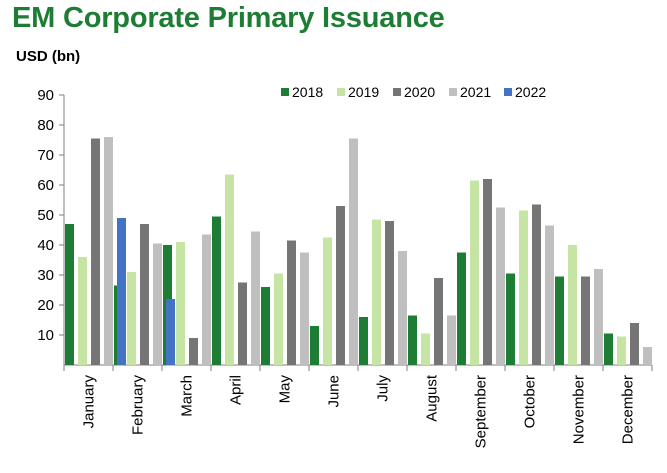  Describe the element at coordinates (95, 251) in the screenshot. I see `bar-2020-january` at that location.